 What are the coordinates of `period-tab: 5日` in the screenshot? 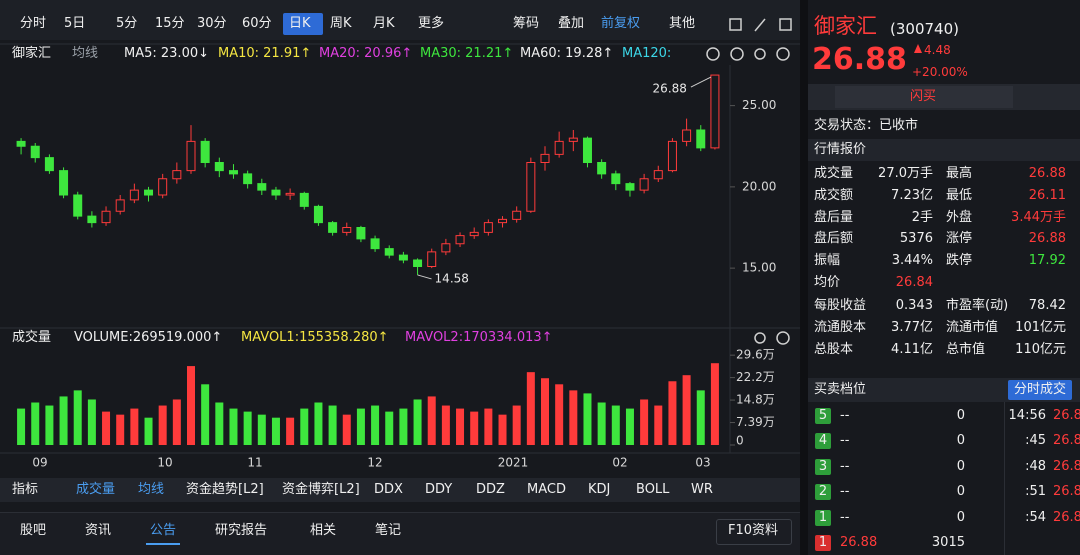 It's located at (75, 23).